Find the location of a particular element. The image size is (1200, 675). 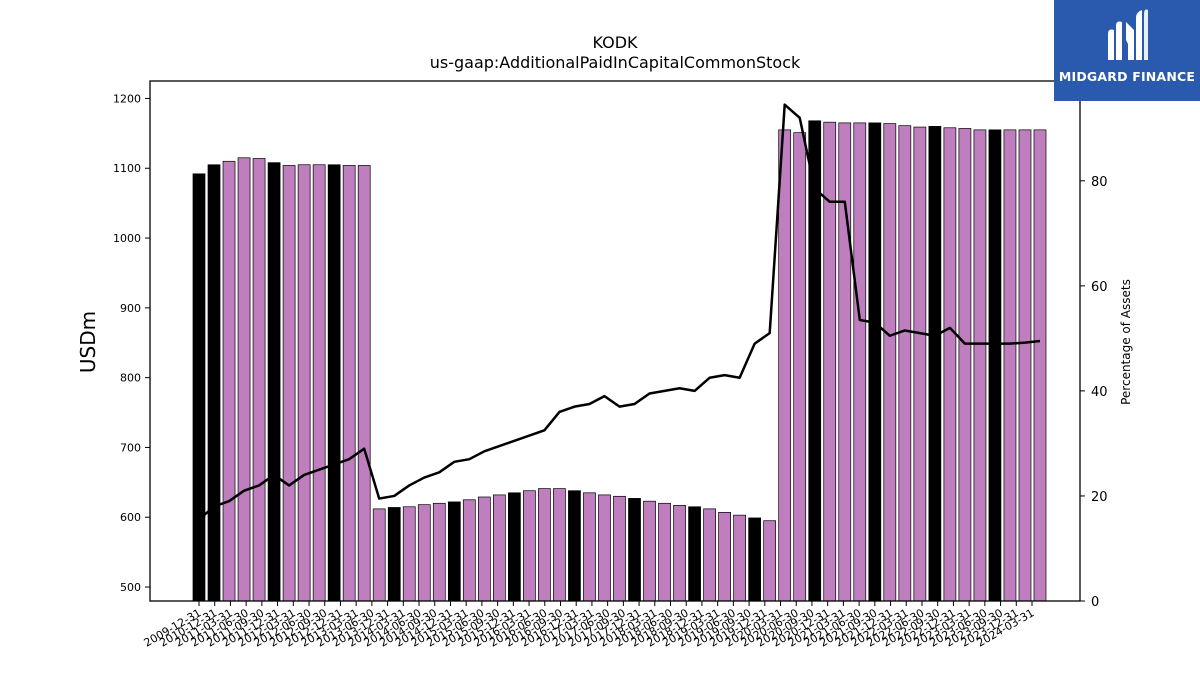

brand-logo-text: MIDGARD FINANCE is located at coordinates (1127, 76).